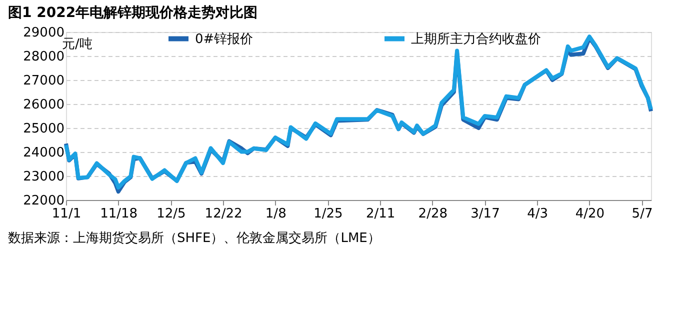 This screenshot has width=683, height=326. I want to click on y-axis-title: 元/吨, so click(77, 44).